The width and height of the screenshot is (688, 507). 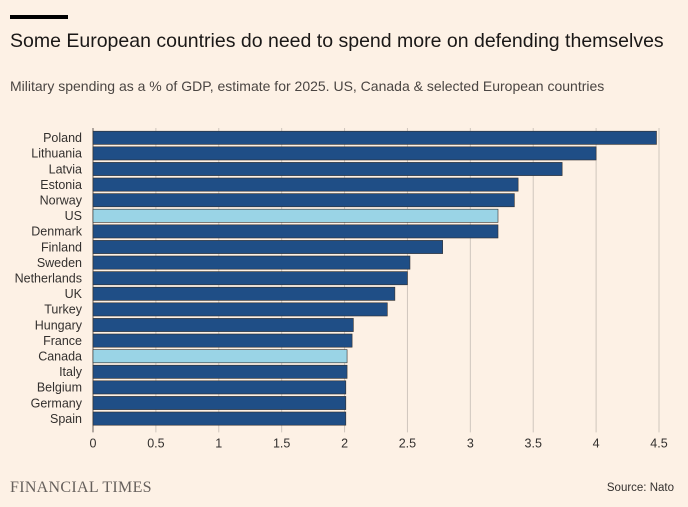 What do you see at coordinates (63, 310) in the screenshot?
I see `category-label: Turkey` at bounding box center [63, 310].